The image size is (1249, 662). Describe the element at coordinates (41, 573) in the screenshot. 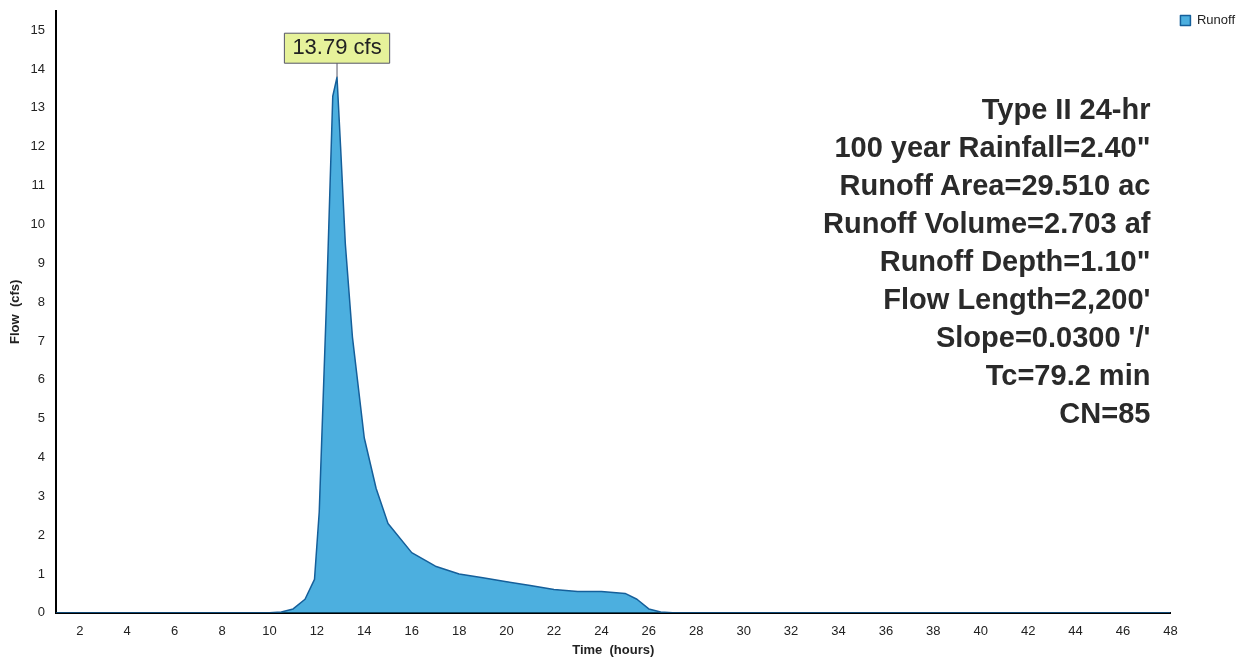

I see `y-tick-label: 1` at that location.